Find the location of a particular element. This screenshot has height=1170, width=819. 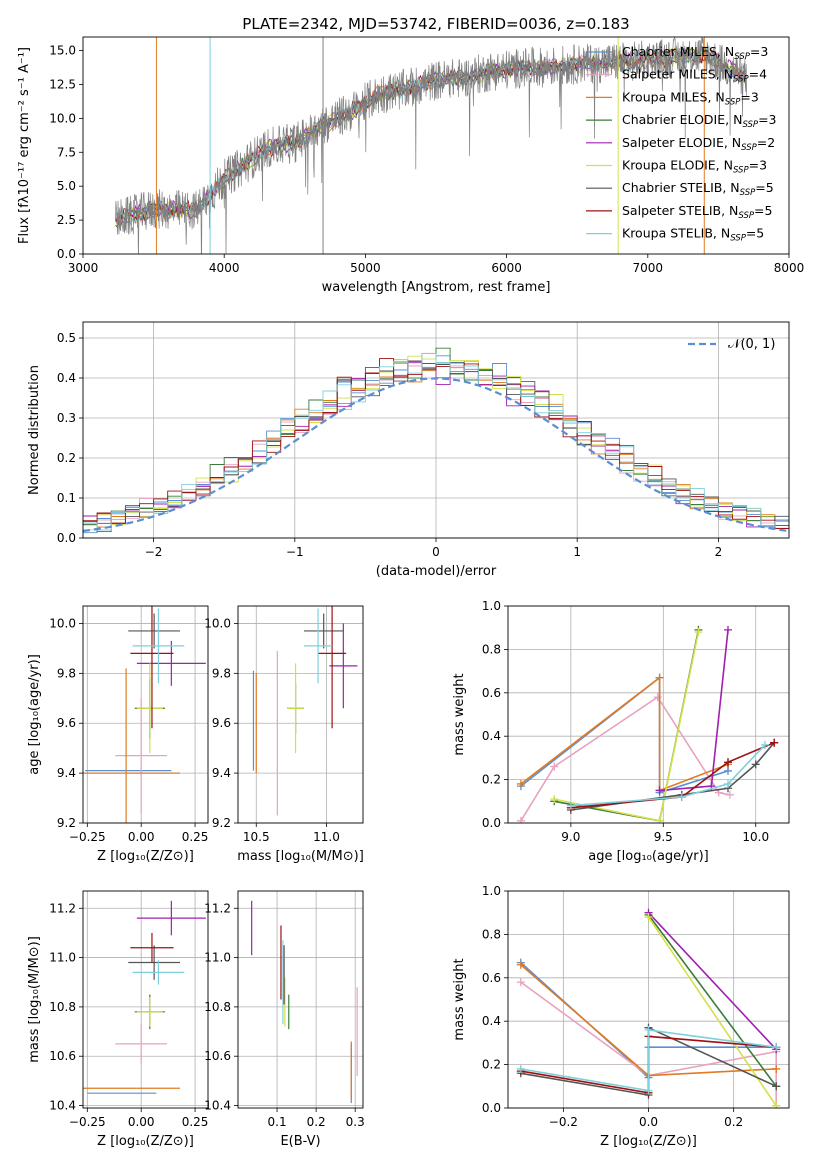

x-tick-label: 1 is located at coordinates (577, 552).